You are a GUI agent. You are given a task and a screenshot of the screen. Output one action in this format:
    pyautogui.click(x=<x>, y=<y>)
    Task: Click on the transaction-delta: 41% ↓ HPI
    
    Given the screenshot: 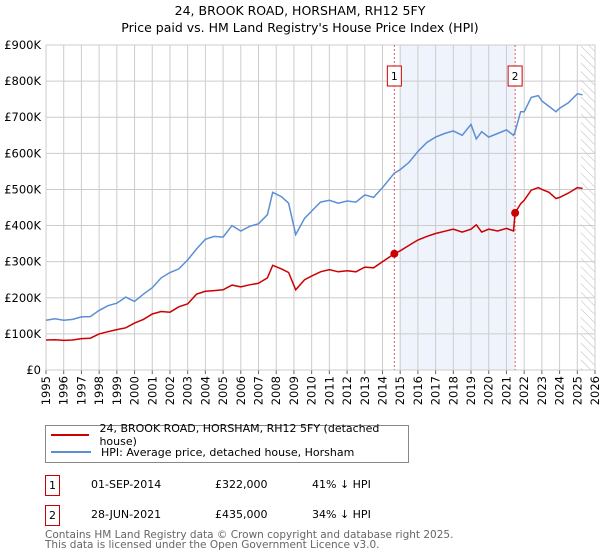 What is the action you would take?
    pyautogui.click(x=341, y=484)
    